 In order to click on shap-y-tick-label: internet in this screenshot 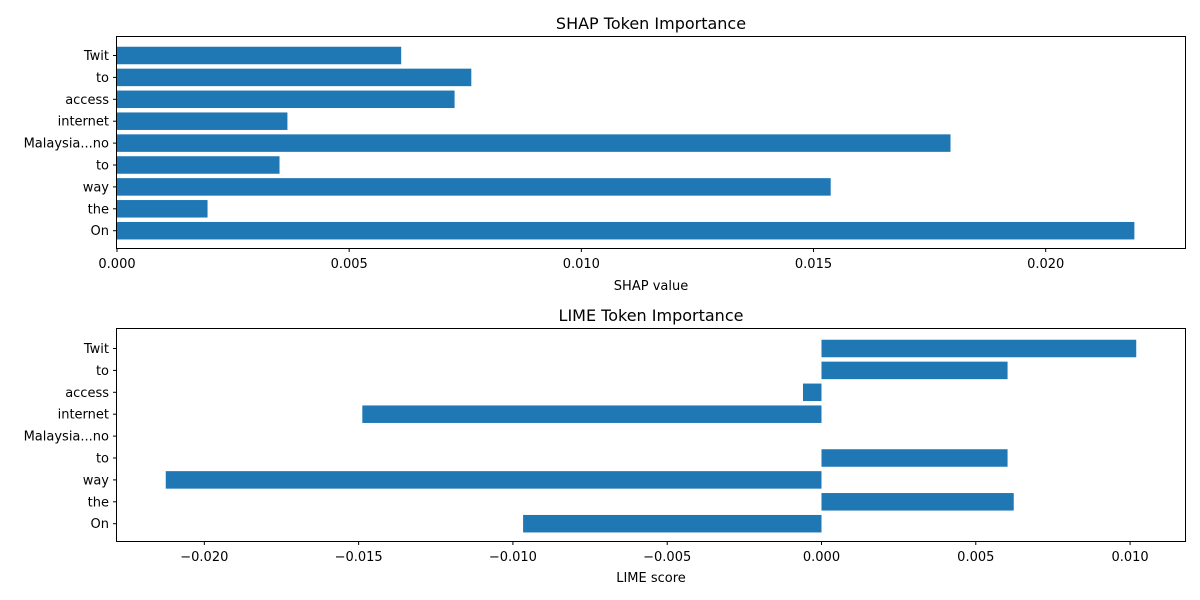, I will do `click(83, 122)`.